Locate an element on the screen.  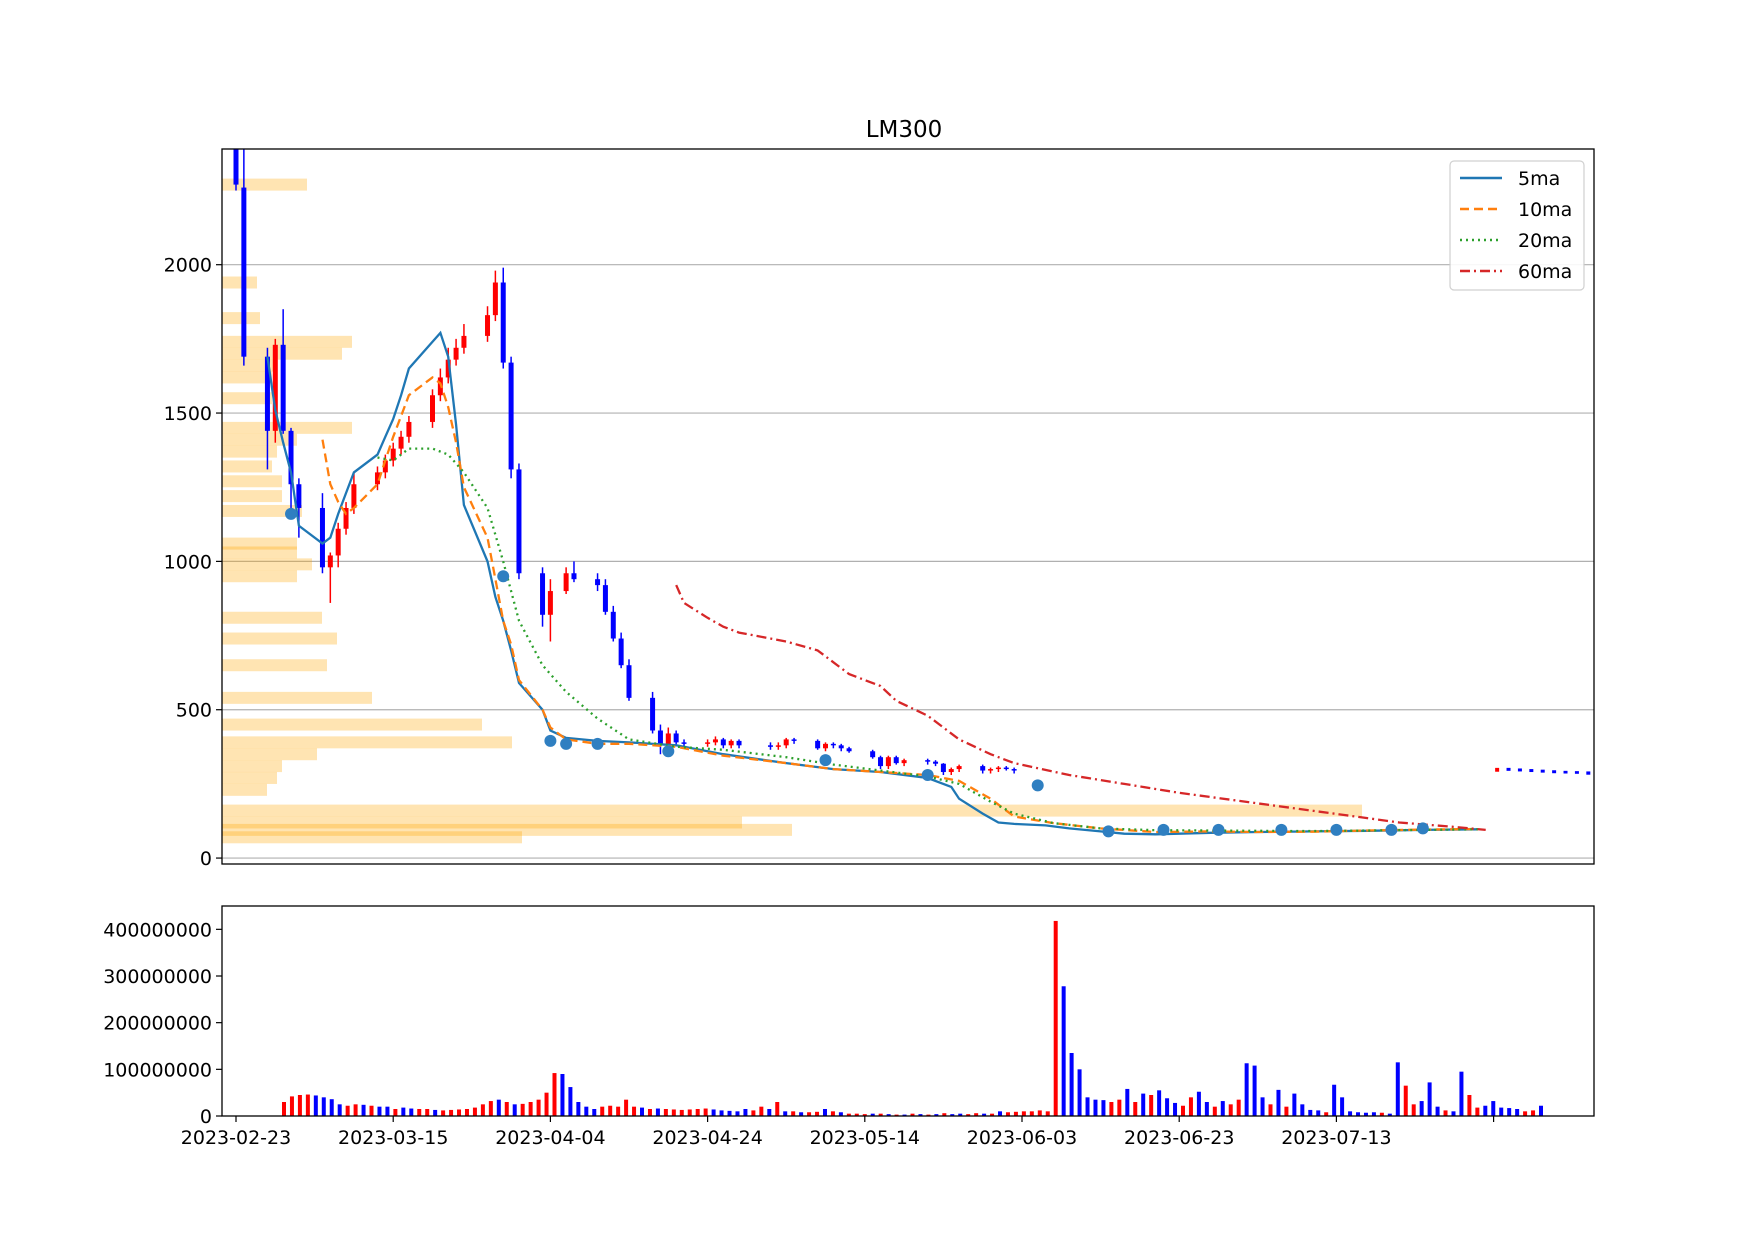
legend-label: 5ma is located at coordinates (1539, 179).